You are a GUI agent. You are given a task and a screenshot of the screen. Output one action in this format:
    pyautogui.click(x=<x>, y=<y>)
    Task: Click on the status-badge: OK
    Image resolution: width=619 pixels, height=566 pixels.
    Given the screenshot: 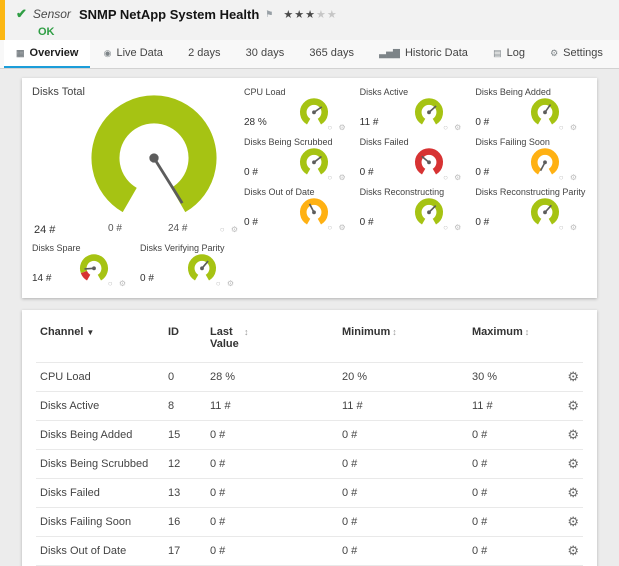 What is the action you would take?
    pyautogui.click(x=46, y=32)
    